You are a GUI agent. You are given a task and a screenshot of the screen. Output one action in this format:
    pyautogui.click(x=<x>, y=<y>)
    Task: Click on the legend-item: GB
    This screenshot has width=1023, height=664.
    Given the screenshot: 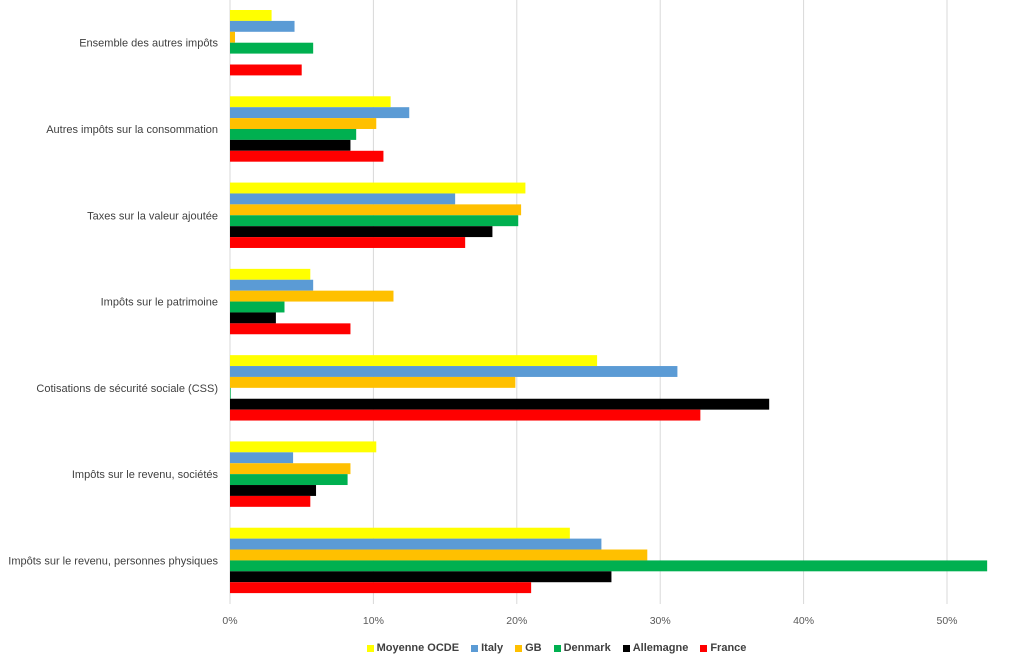 What is the action you would take?
    pyautogui.click(x=528, y=648)
    